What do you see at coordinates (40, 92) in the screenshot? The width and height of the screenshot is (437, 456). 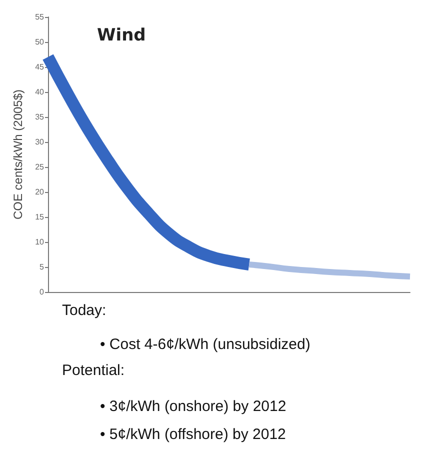 I see `y-tick-label: 40` at bounding box center [40, 92].